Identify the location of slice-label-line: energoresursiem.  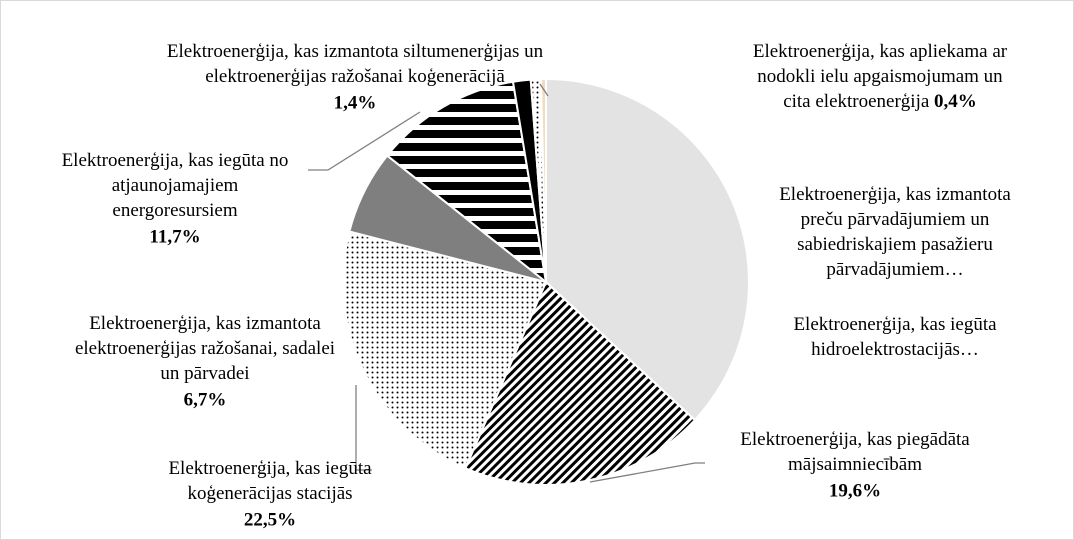
(174, 210).